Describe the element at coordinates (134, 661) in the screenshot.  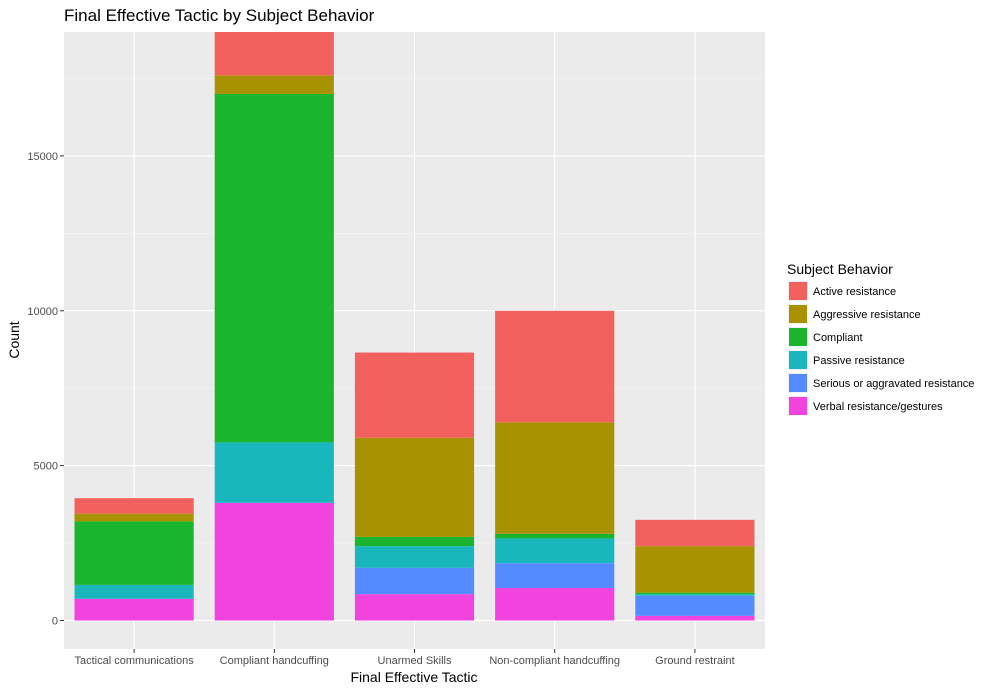
I see `x-tick-label: Tactical communications` at that location.